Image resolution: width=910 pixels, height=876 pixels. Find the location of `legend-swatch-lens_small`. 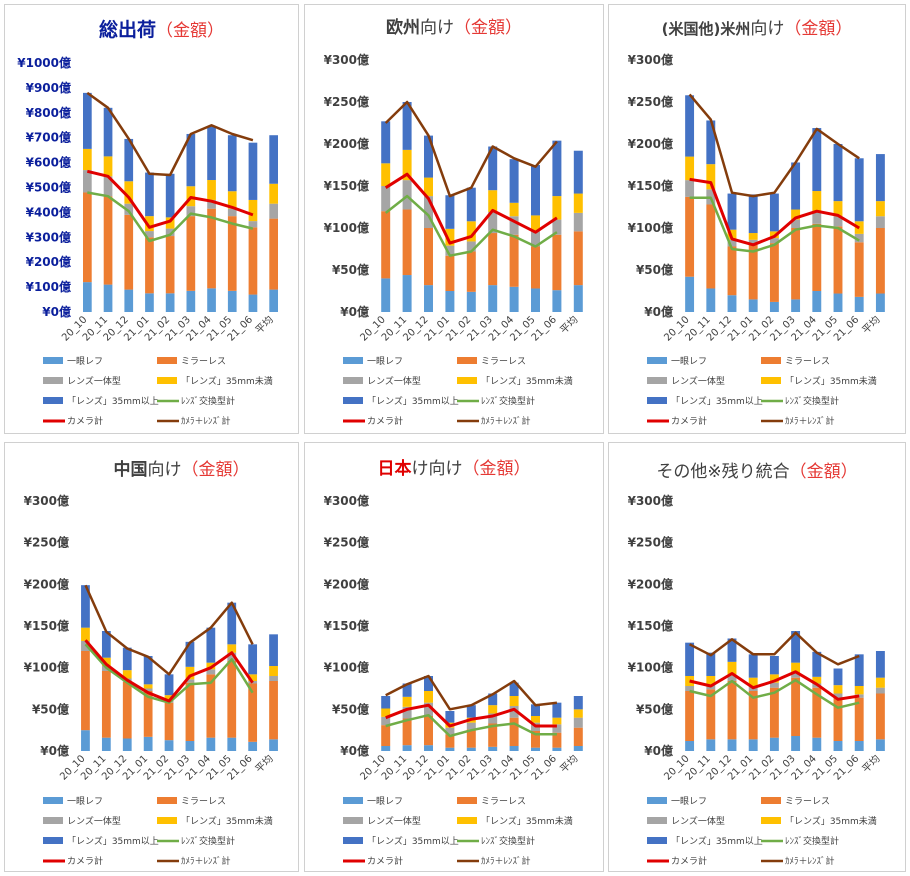

legend-swatch-lens_small is located at coordinates (167, 820).